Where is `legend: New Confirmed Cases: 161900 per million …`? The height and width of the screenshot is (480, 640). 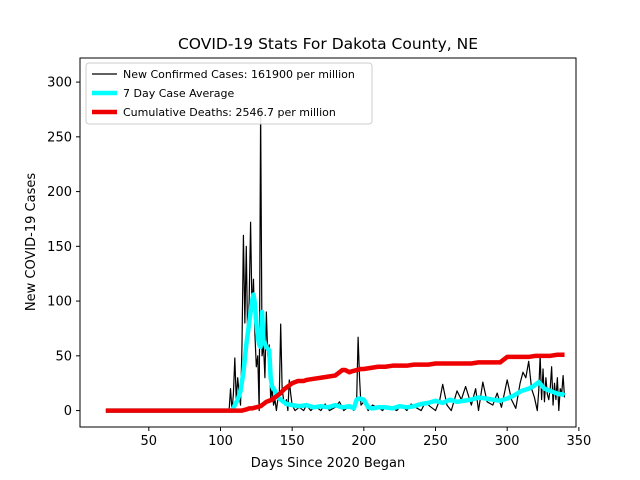 legend: New Confirmed Cases: 161900 per million … is located at coordinates (229, 93).